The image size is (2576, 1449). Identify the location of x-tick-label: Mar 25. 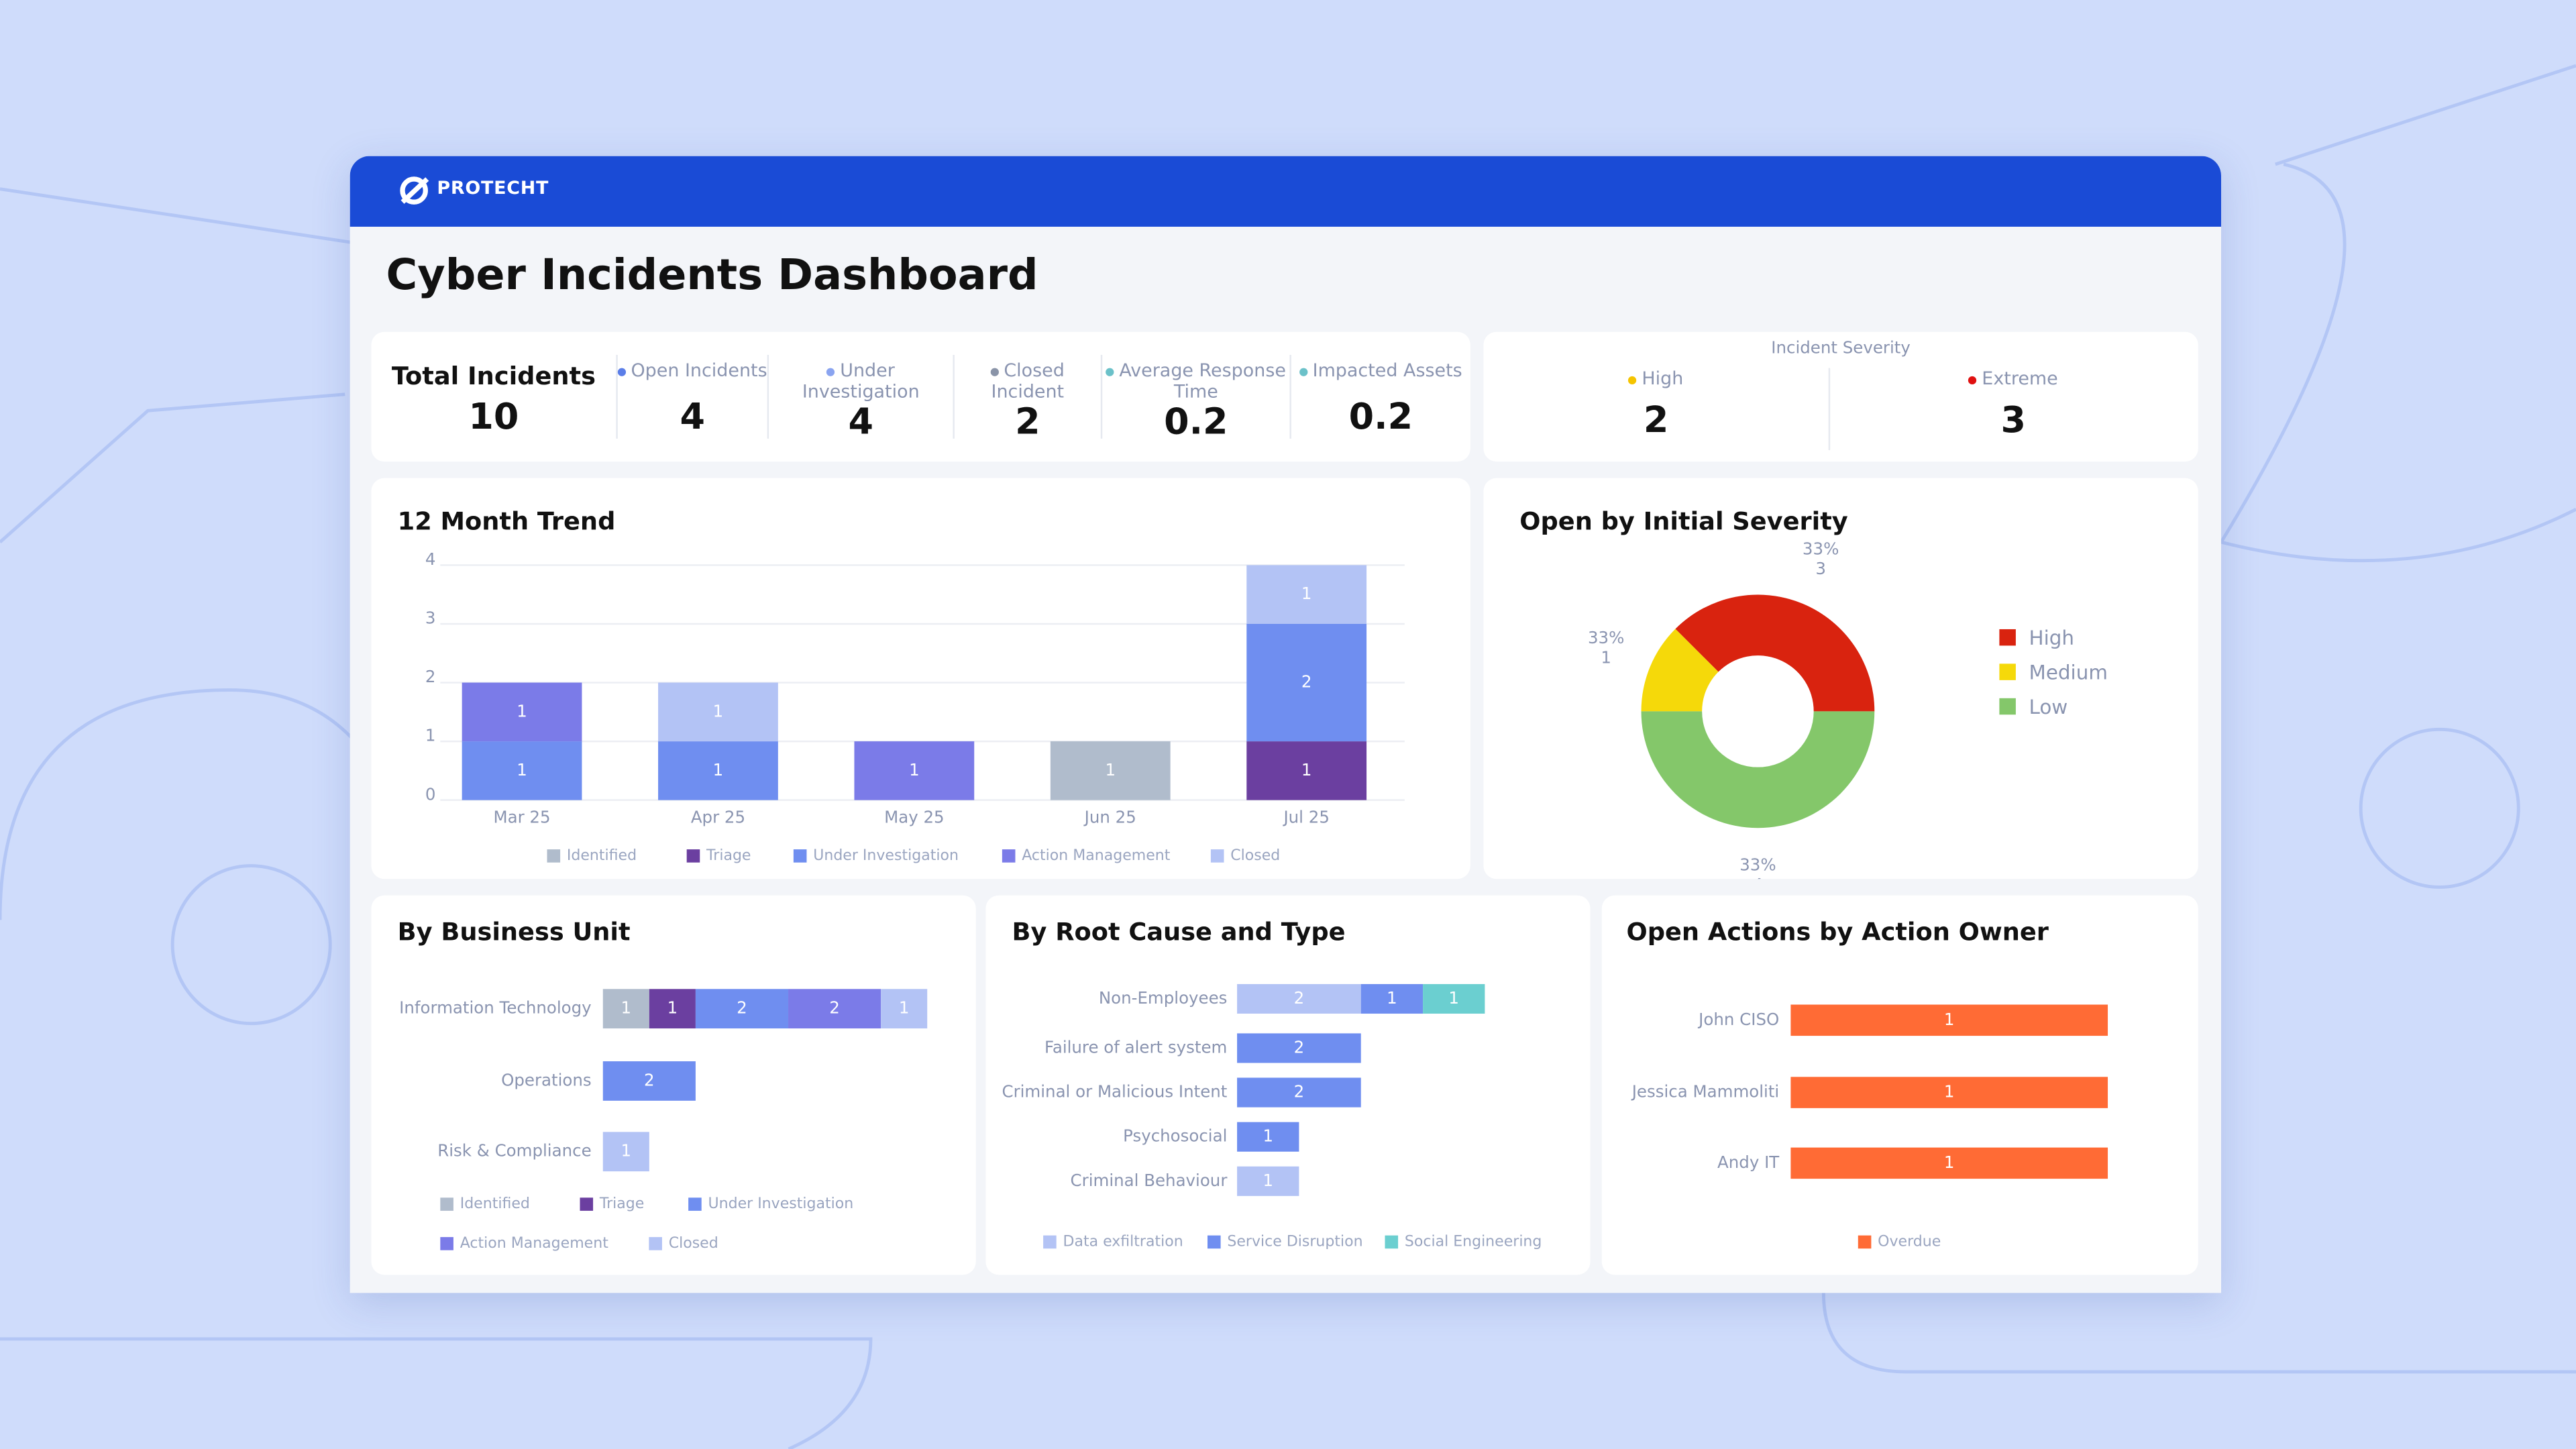
(521, 817).